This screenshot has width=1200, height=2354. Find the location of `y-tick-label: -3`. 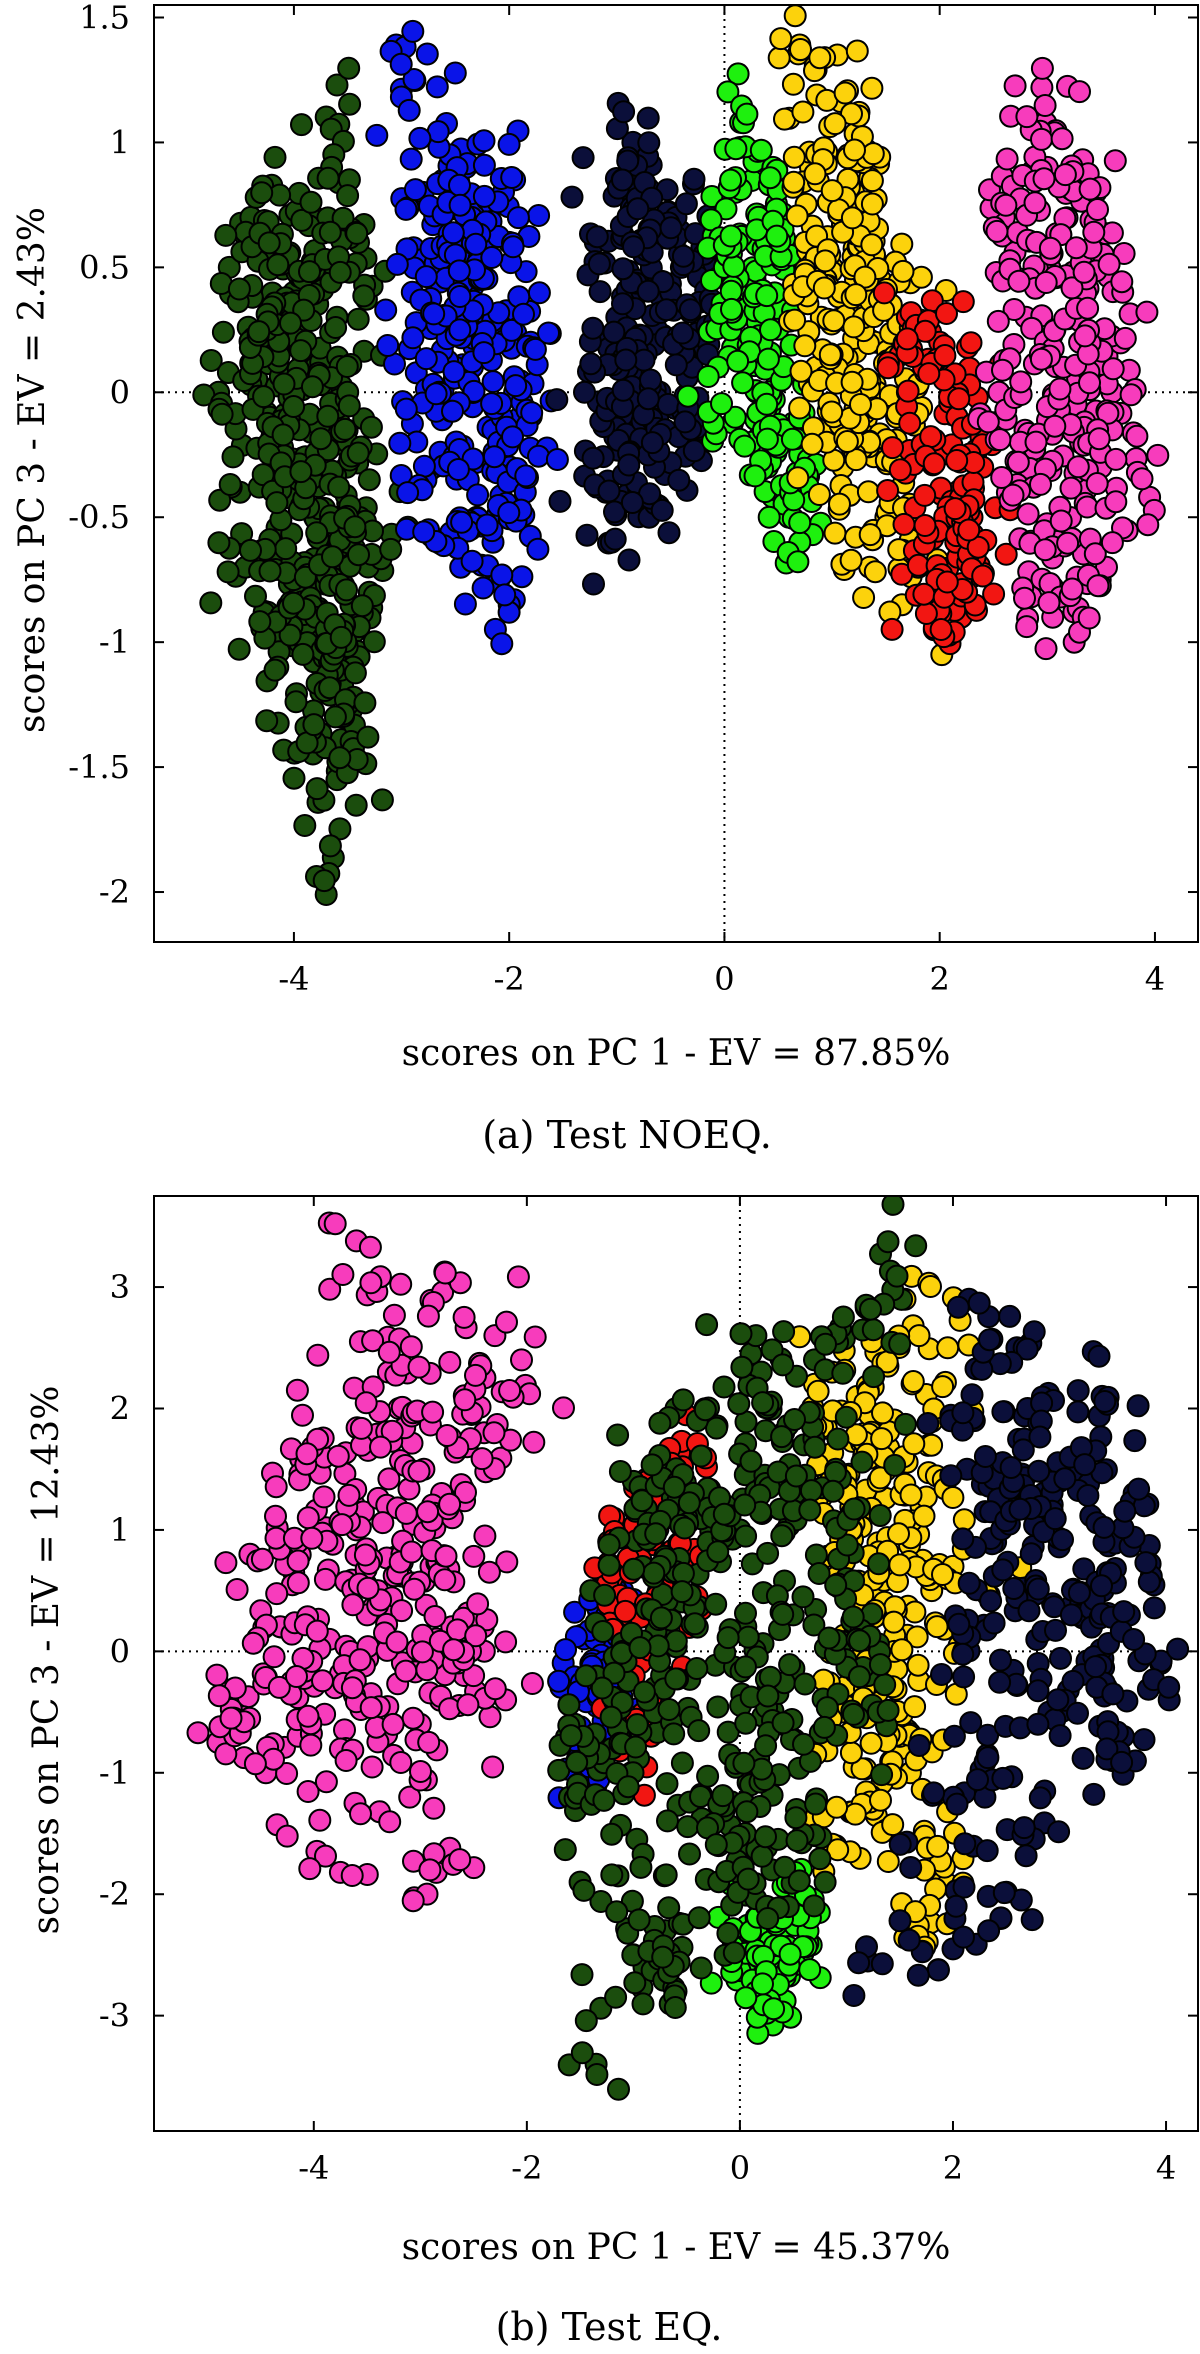

y-tick-label: -3 is located at coordinates (114, 2016).